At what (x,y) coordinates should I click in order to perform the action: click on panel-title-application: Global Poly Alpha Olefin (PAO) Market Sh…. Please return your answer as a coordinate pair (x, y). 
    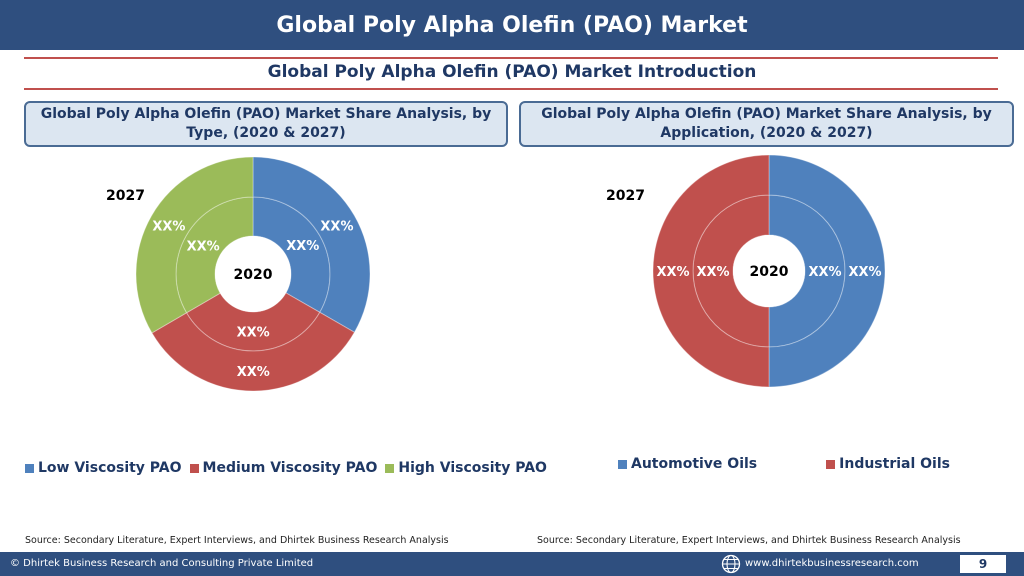
    Looking at the image, I should click on (766, 124).